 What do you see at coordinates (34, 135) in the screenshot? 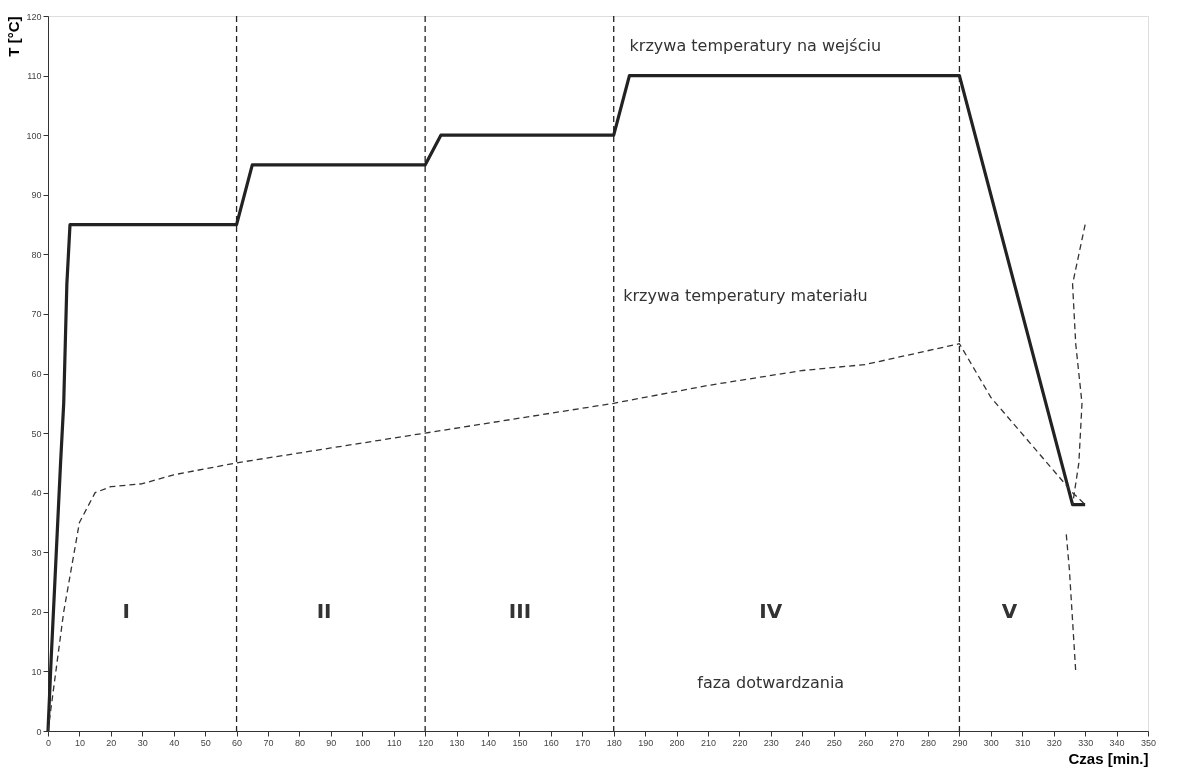
I see `y-tick-label: 100` at bounding box center [34, 135].